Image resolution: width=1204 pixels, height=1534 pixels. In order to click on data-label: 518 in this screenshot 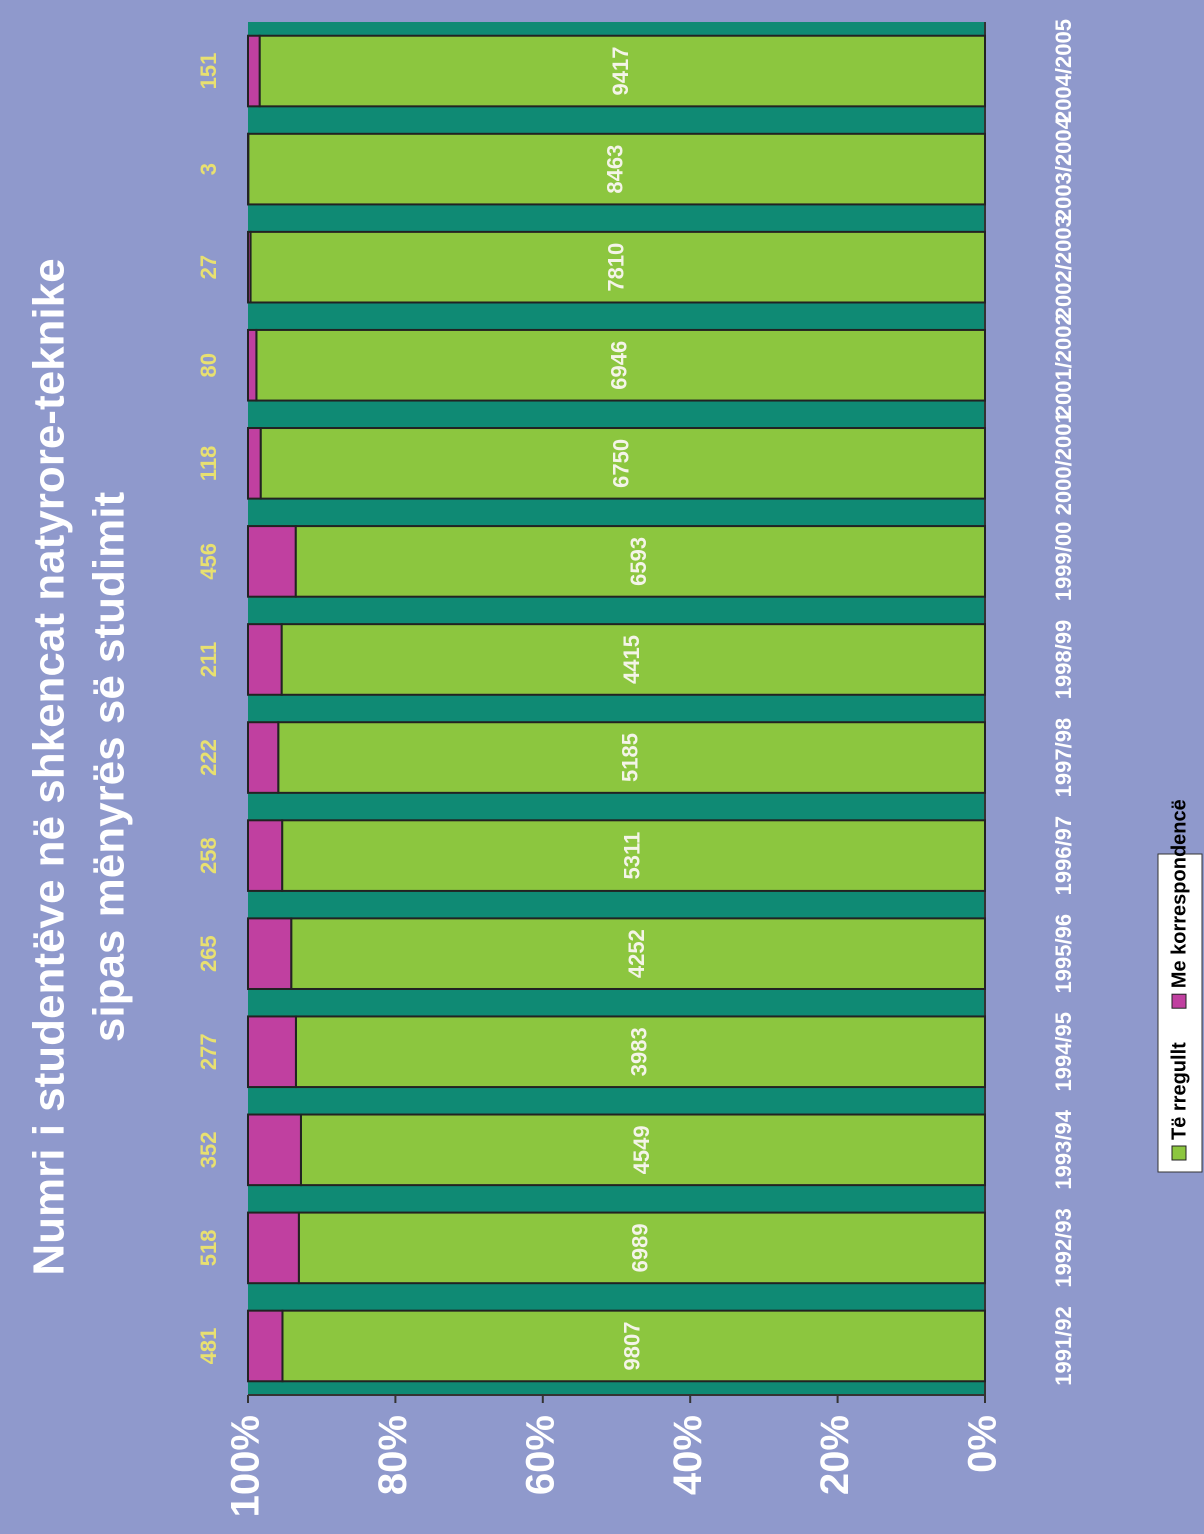, I will do `click(208, 1248)`.